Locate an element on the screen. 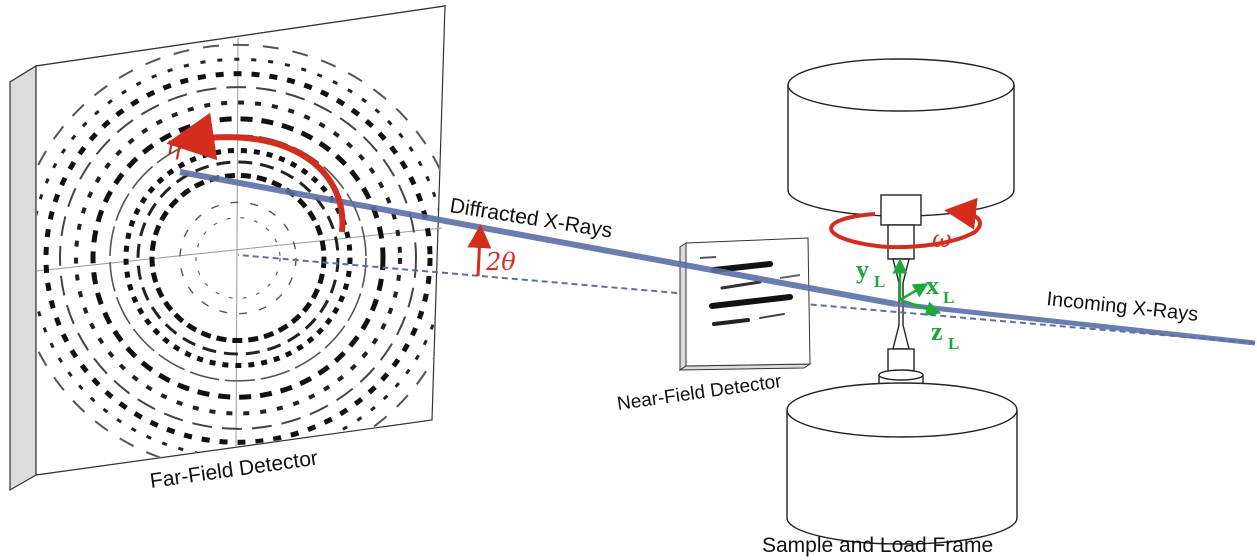 The height and width of the screenshot is (560, 1257). y-axis-subscript: L is located at coordinates (879, 281).